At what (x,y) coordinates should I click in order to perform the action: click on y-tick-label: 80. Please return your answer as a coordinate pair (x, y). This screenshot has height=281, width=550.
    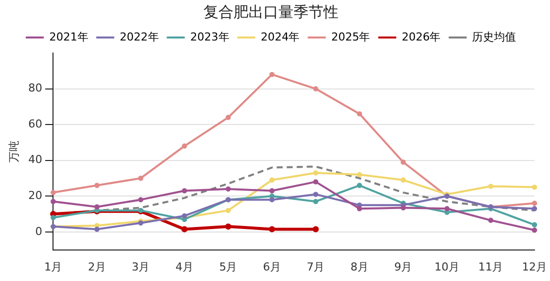
    Looking at the image, I should click on (35, 88).